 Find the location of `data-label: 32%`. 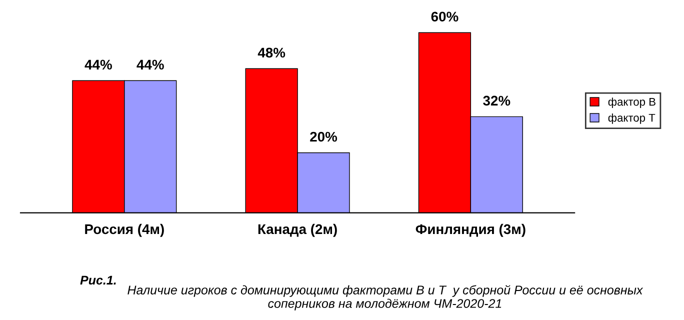

data-label: 32% is located at coordinates (496, 101).